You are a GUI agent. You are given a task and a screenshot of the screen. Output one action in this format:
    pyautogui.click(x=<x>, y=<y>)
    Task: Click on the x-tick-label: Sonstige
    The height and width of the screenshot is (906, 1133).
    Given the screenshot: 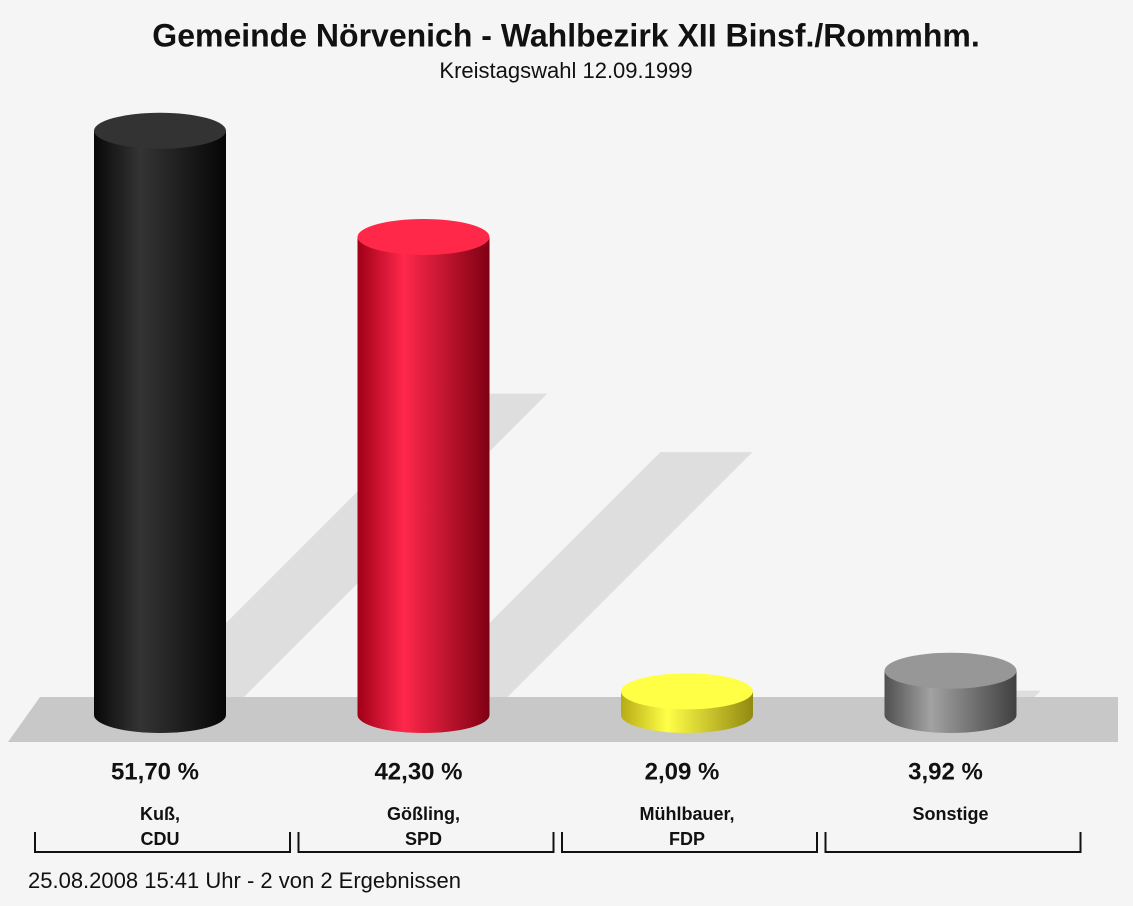 What is the action you would take?
    pyautogui.click(x=950, y=814)
    